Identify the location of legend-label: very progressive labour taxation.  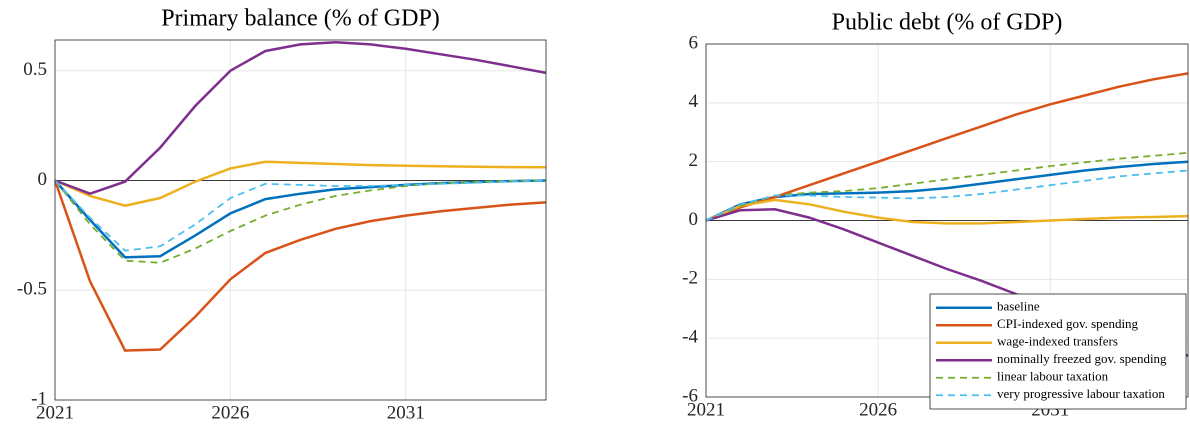
(1081, 393).